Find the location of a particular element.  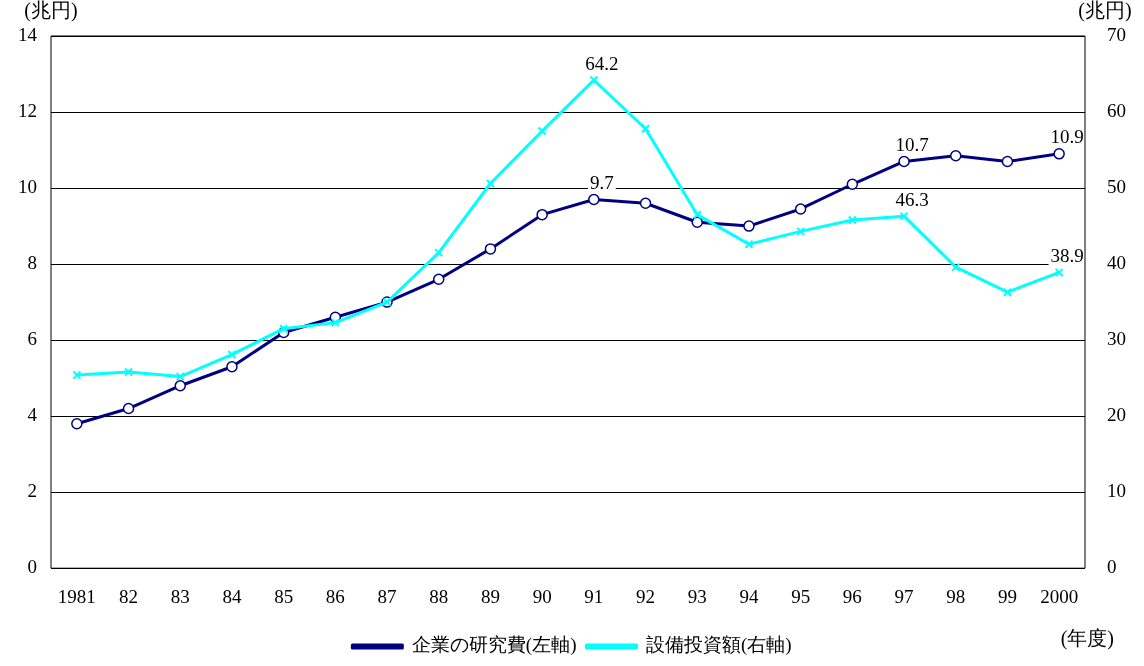

x-tick-label: 88 is located at coordinates (439, 596).